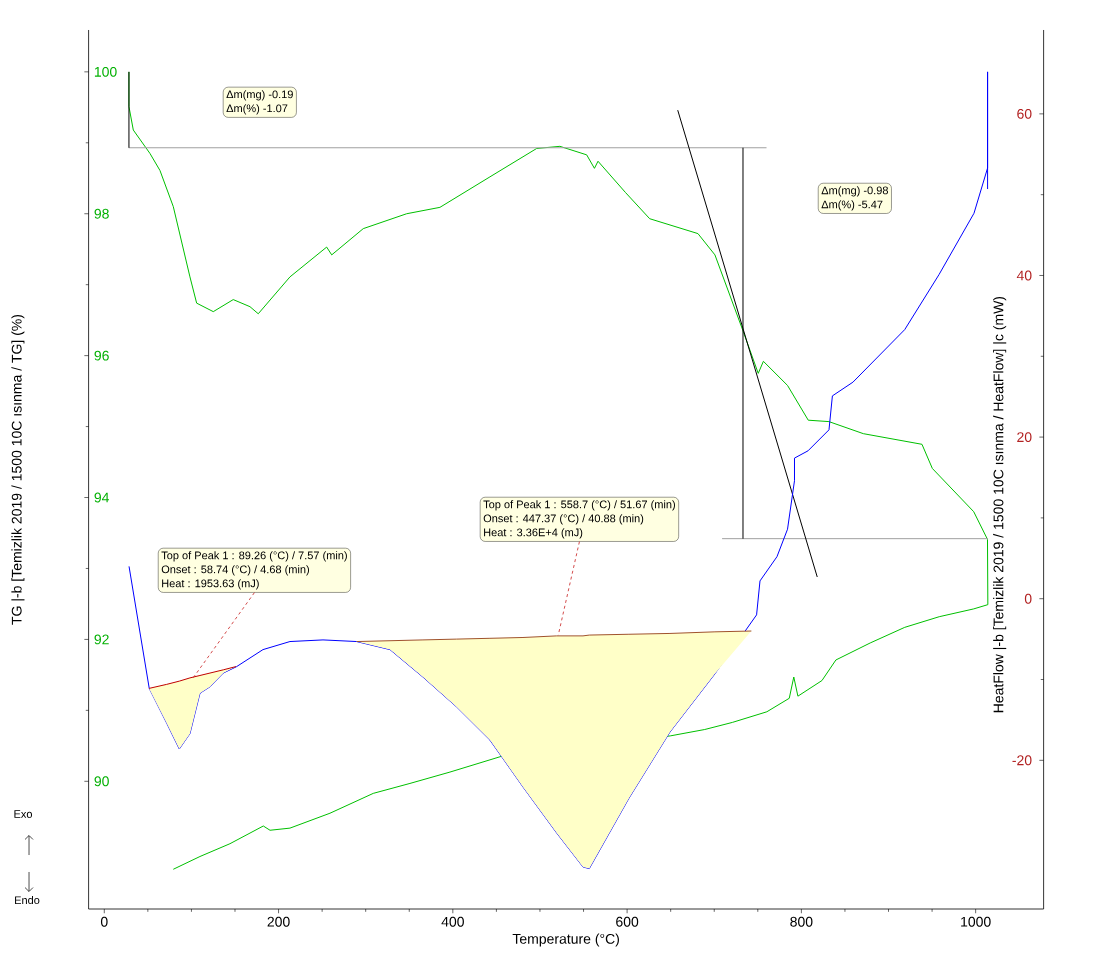 This screenshot has height=967, width=1118. I want to click on annotation: Onset : 58.74 (°C) / 4.68 (min), so click(235, 570).